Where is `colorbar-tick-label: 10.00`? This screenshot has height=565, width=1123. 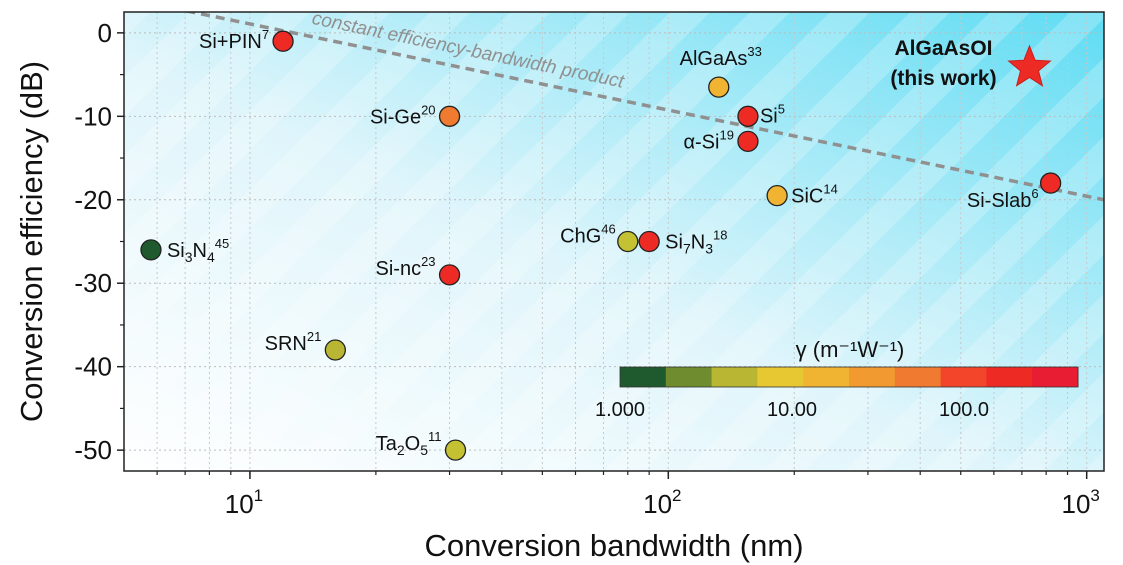
colorbar-tick-label: 10.00 is located at coordinates (792, 410).